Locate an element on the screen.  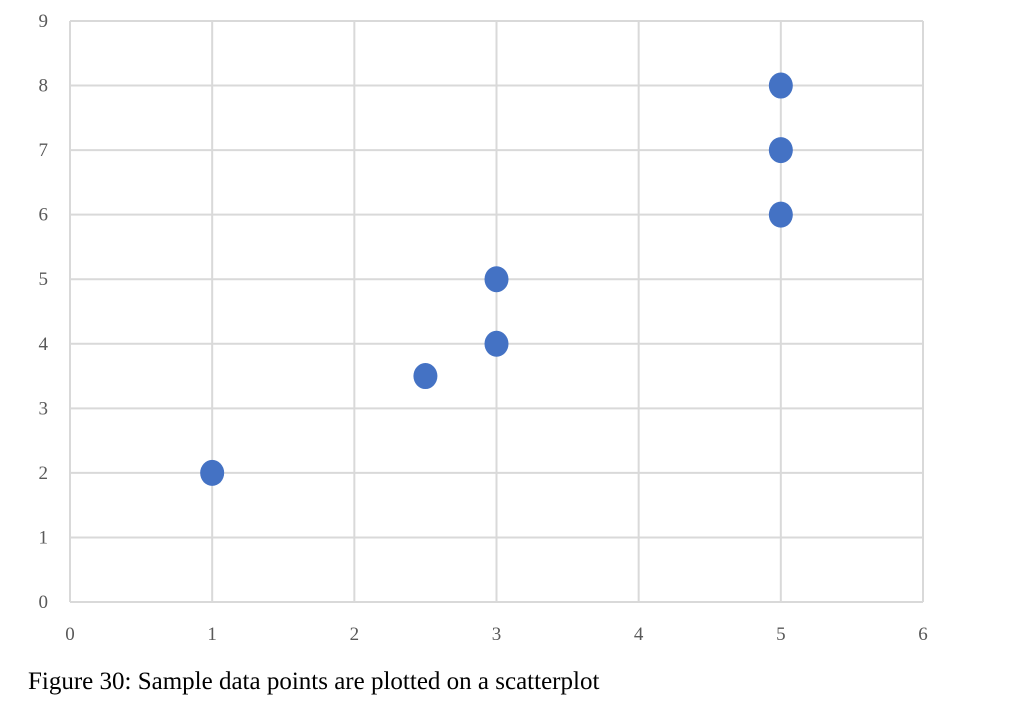
x-tick-label-6: 6 is located at coordinates (923, 634).